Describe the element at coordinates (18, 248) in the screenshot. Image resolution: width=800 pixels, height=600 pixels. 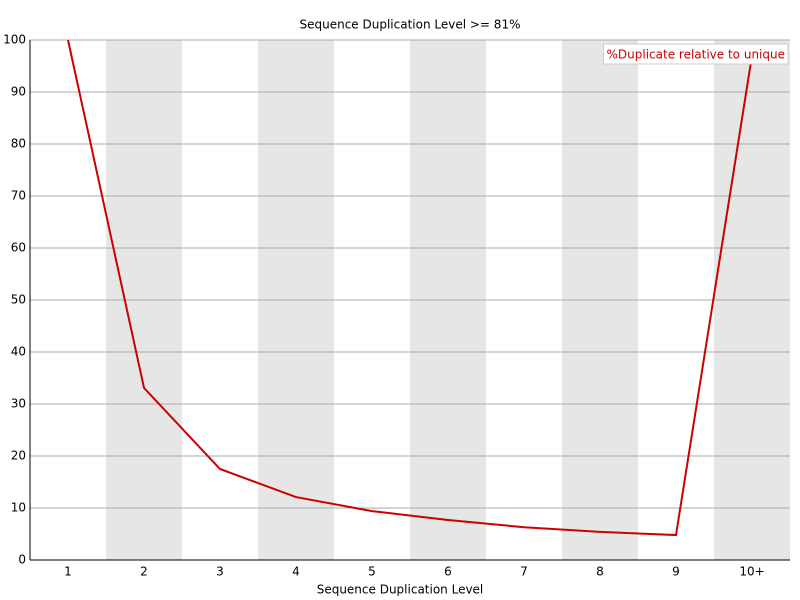
I see `y-tick-label: 60` at that location.